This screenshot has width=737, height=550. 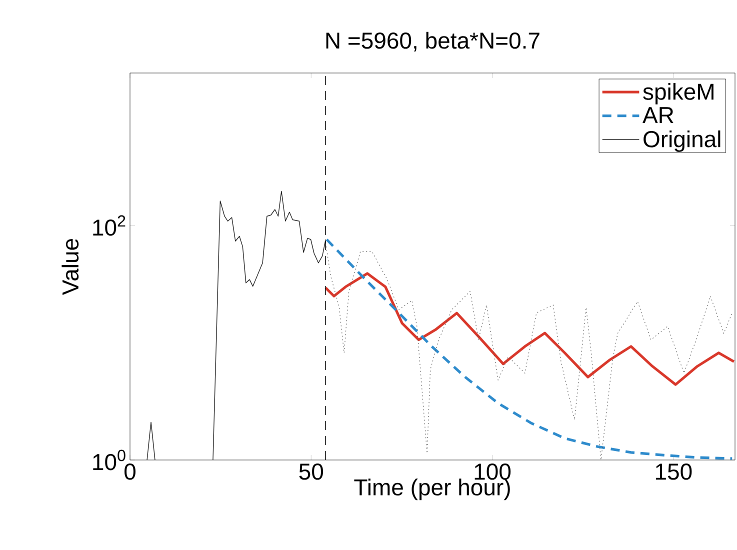 What do you see at coordinates (130, 472) in the screenshot?
I see `x-tick-label: 0` at bounding box center [130, 472].